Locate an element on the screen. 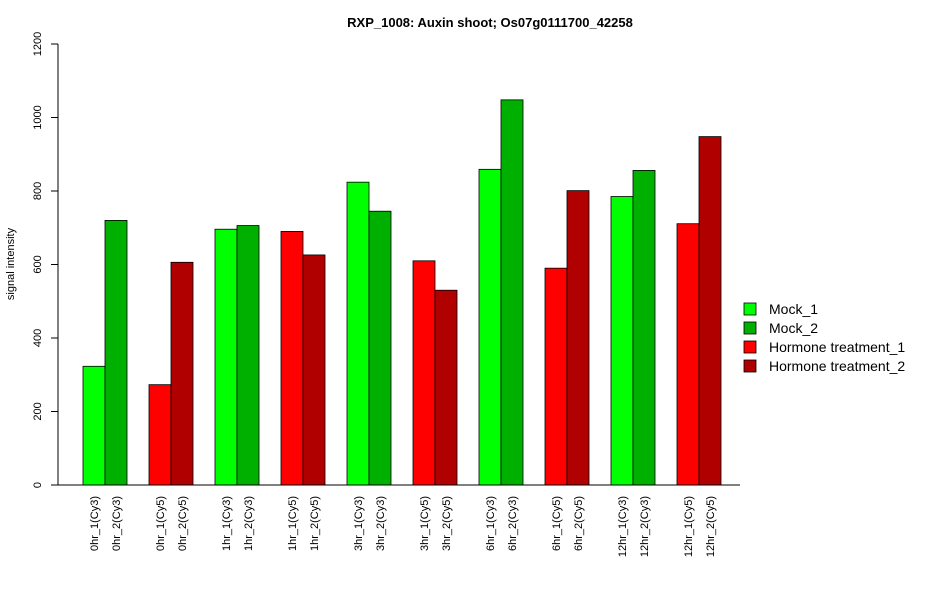 The image size is (950, 605). x-tick-label: 1hr_2(Cy5) is located at coordinates (315, 523).